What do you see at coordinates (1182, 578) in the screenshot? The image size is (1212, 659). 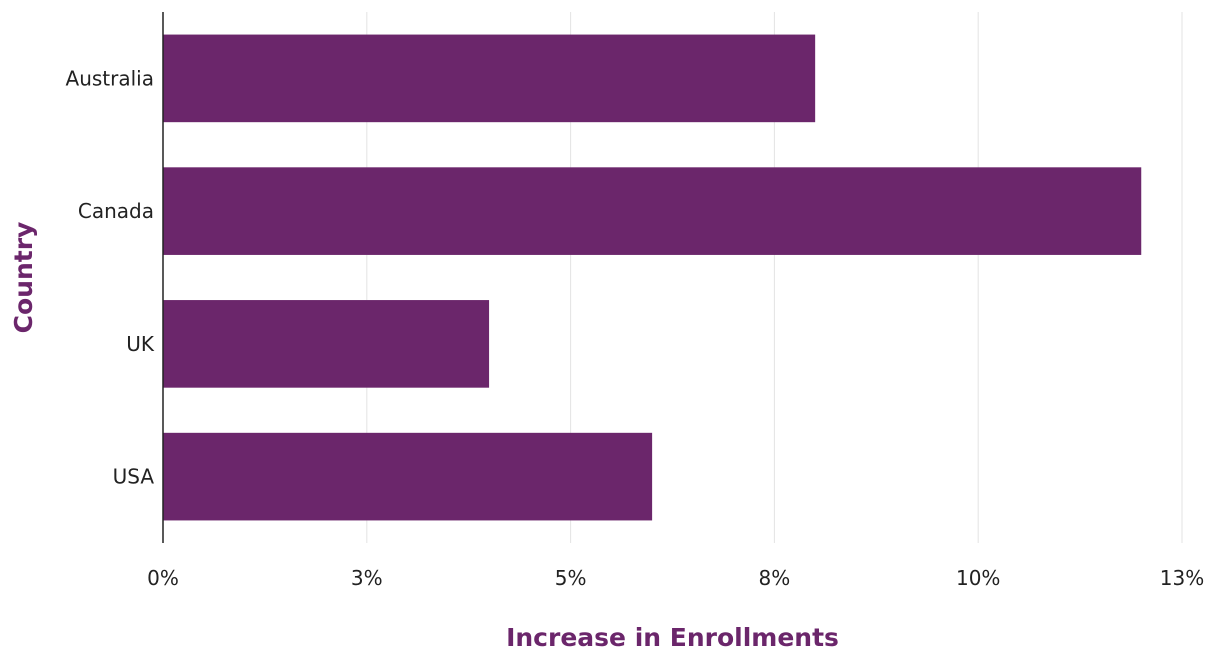 I see `x-tick-label: 13%` at bounding box center [1182, 578].